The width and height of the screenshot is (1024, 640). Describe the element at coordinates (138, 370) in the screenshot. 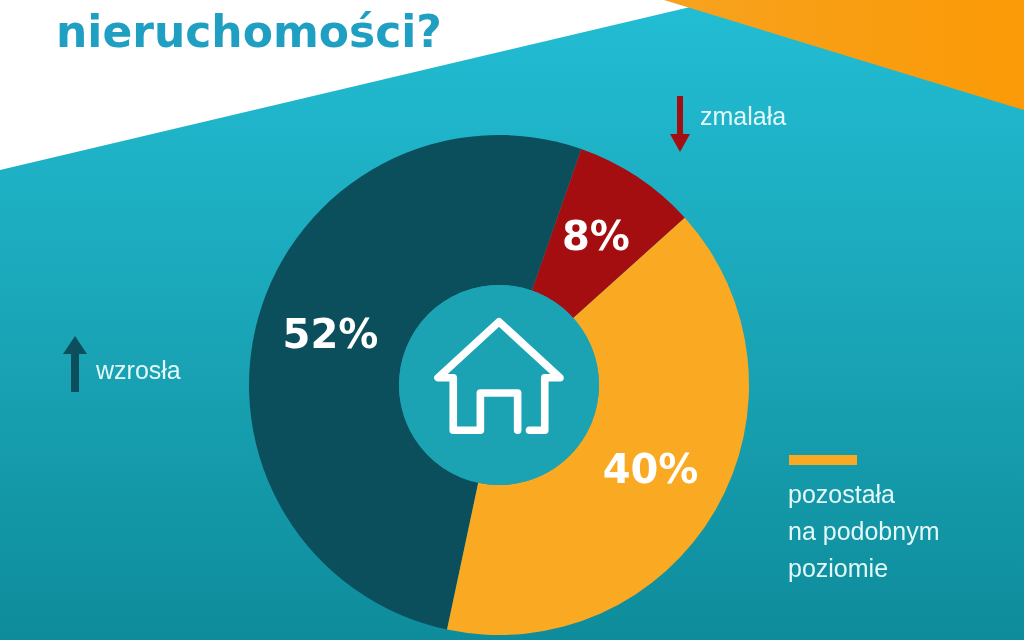

I see `legend-label: wzrosła` at that location.